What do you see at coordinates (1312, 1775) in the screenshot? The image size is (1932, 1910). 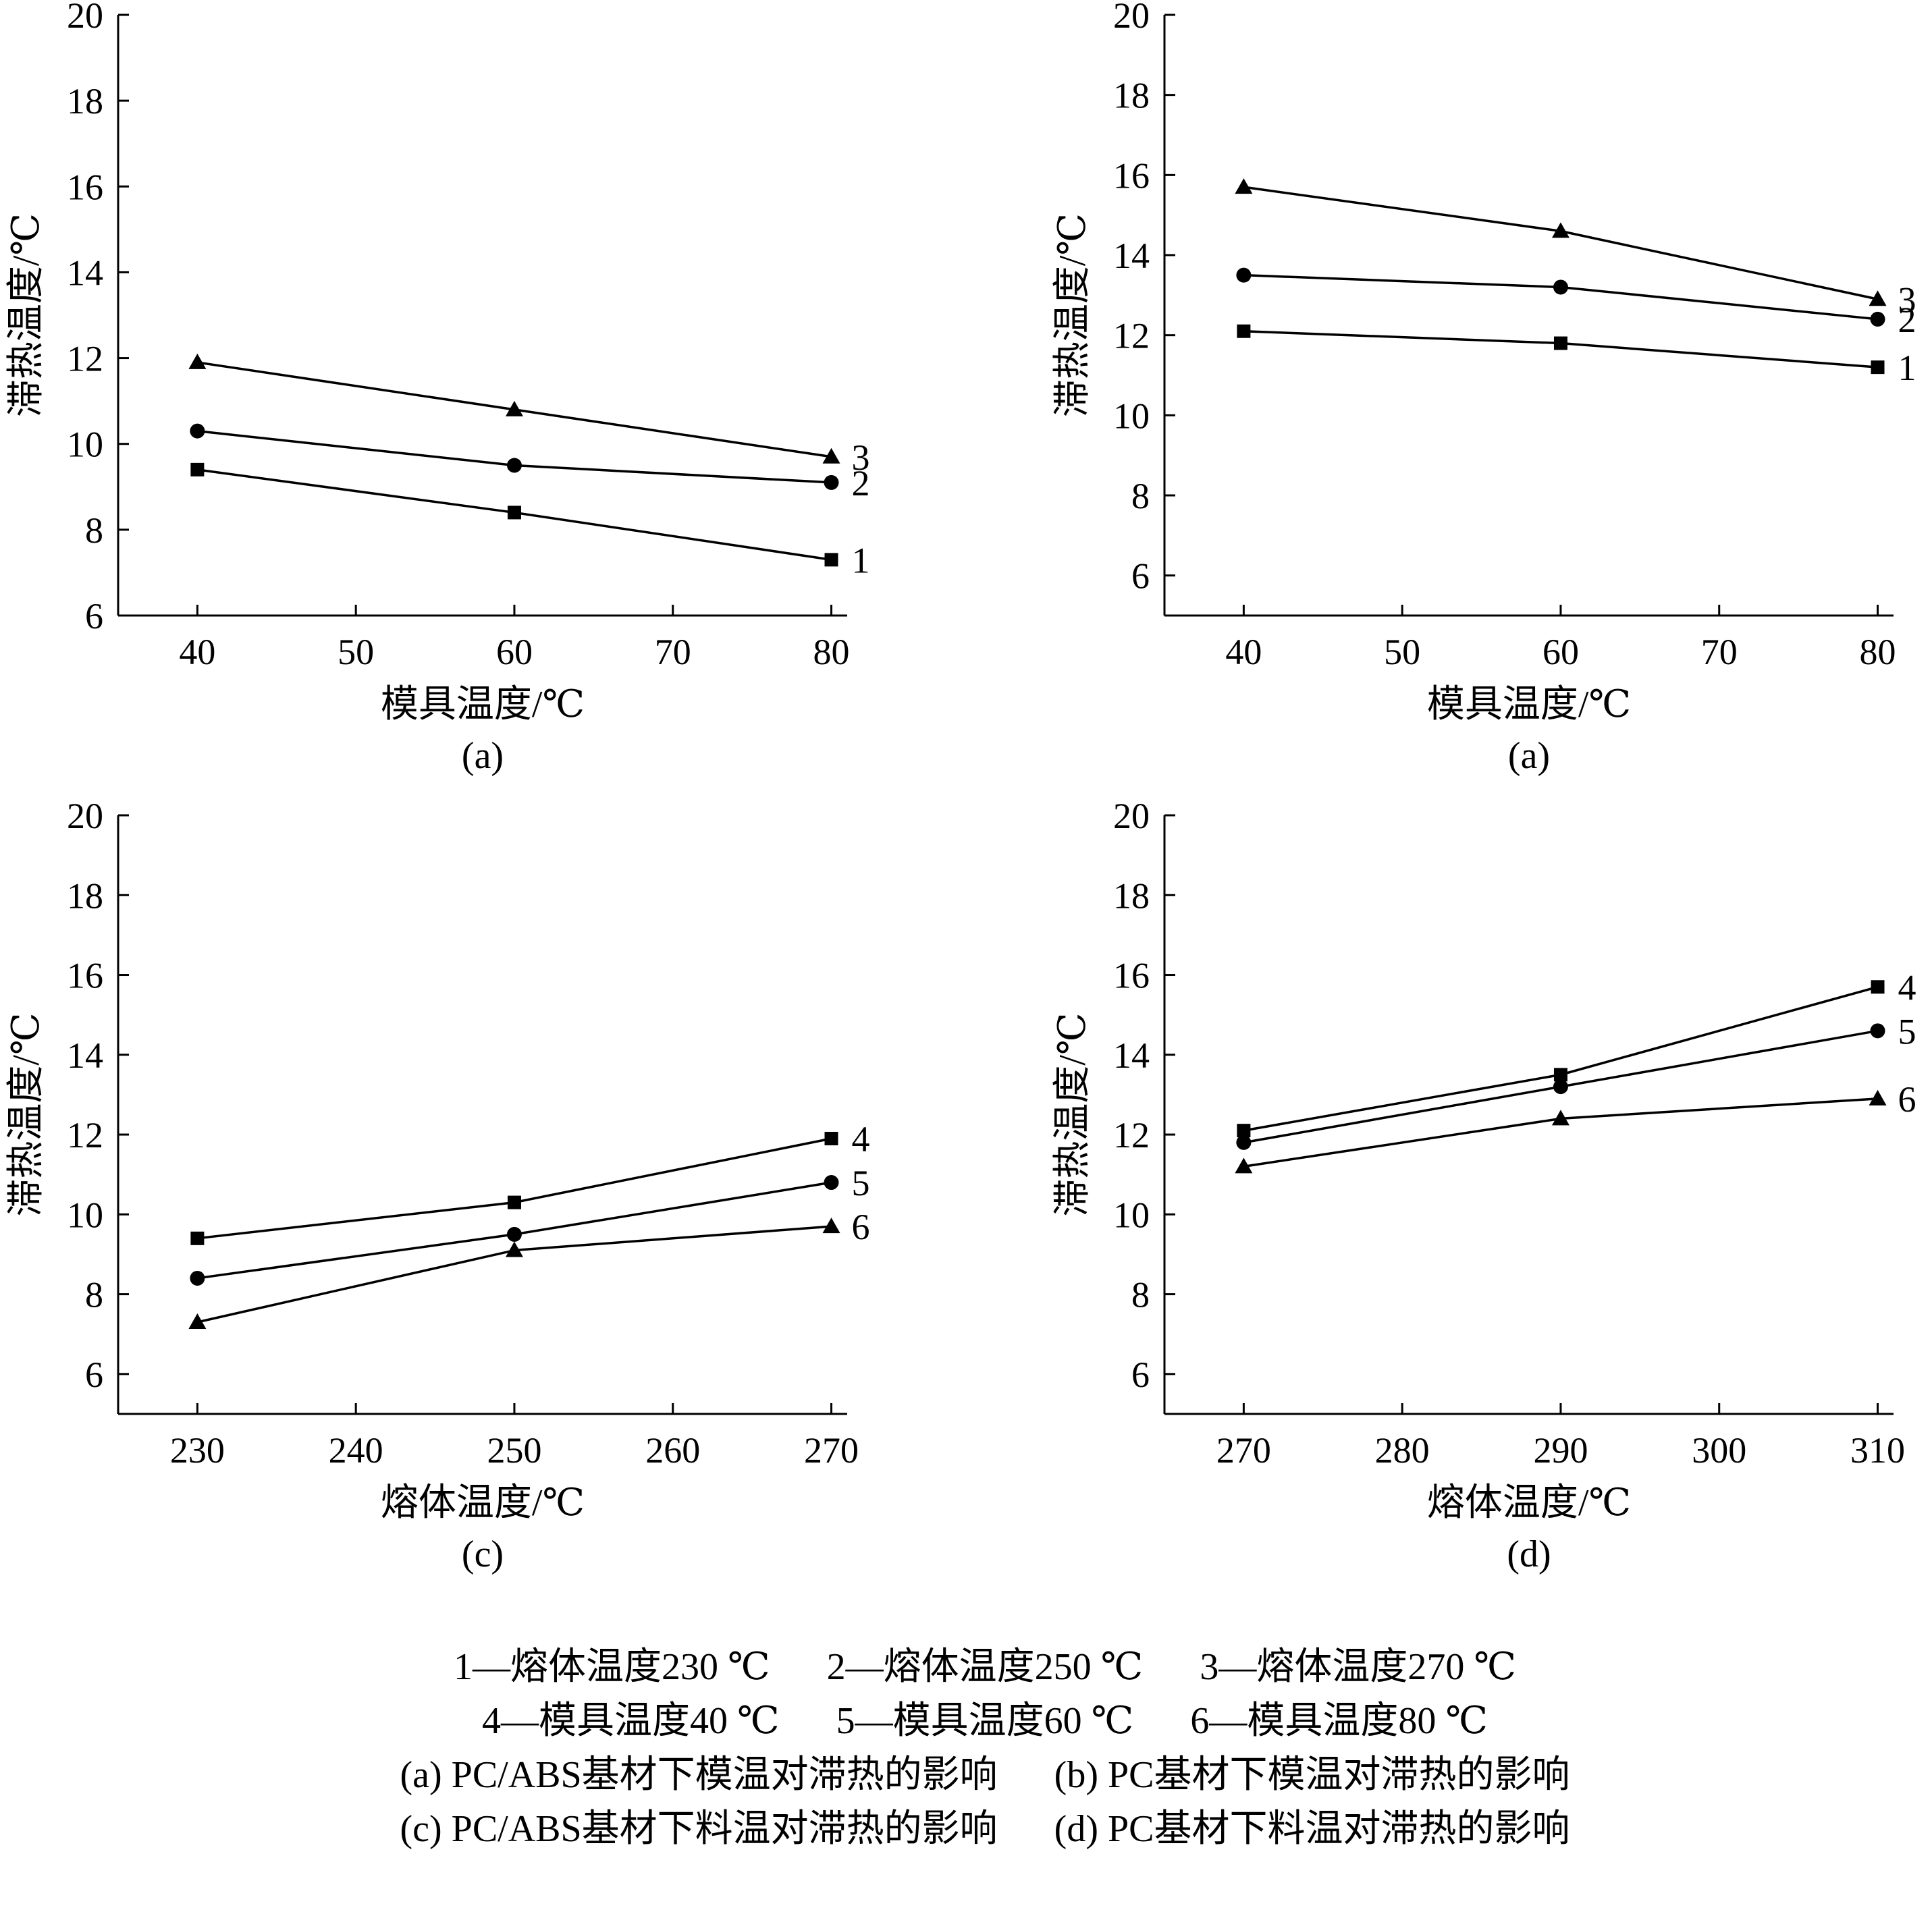 I see `caption-desc-b: (b) PC基材下模温对滞热的影响` at bounding box center [1312, 1775].